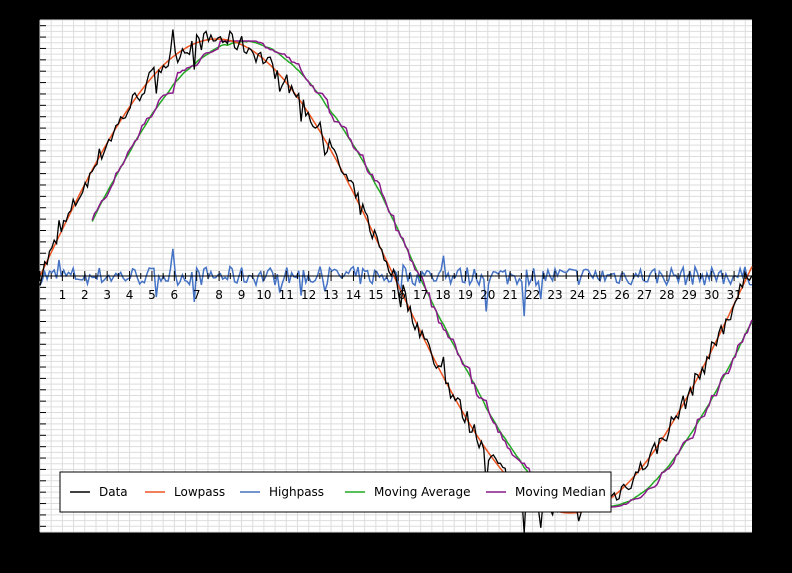 Image resolution: width=792 pixels, height=573 pixels. Describe the element at coordinates (219, 295) in the screenshot. I see `x-tick-label: 8` at that location.